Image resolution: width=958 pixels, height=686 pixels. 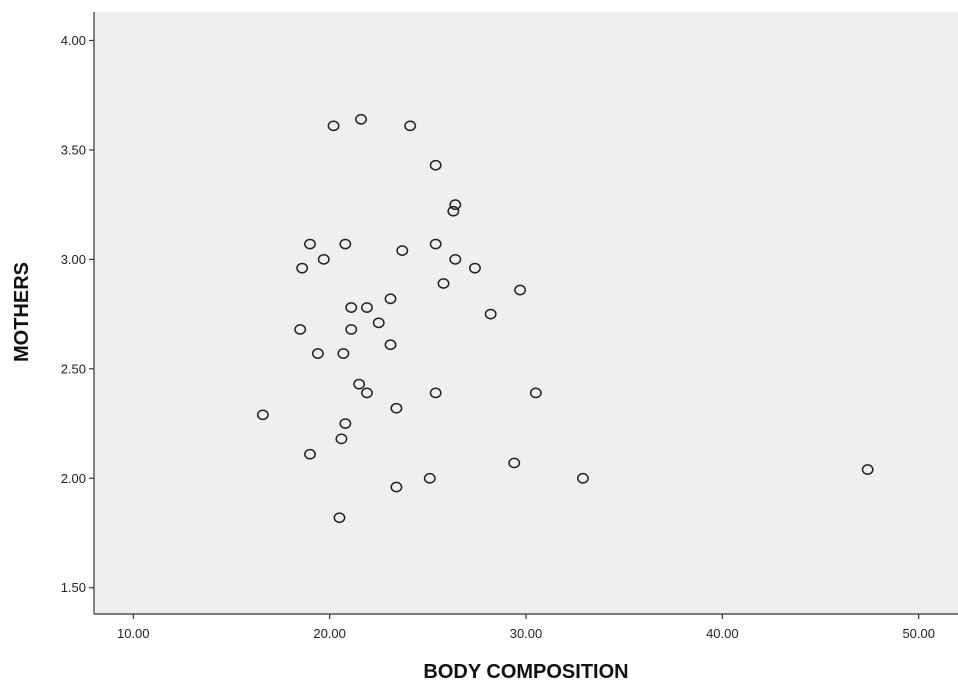 I want to click on y-tick-label: 2.50, so click(x=73, y=368).